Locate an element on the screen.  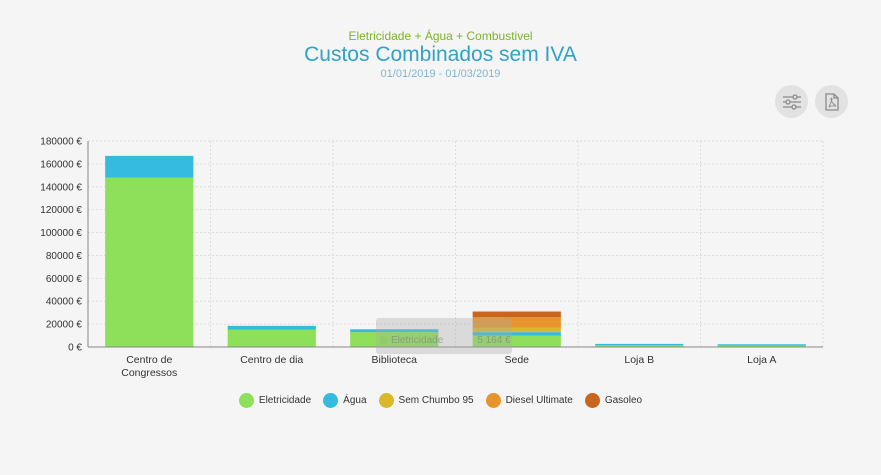
sliders-icon is located at coordinates (791, 101).